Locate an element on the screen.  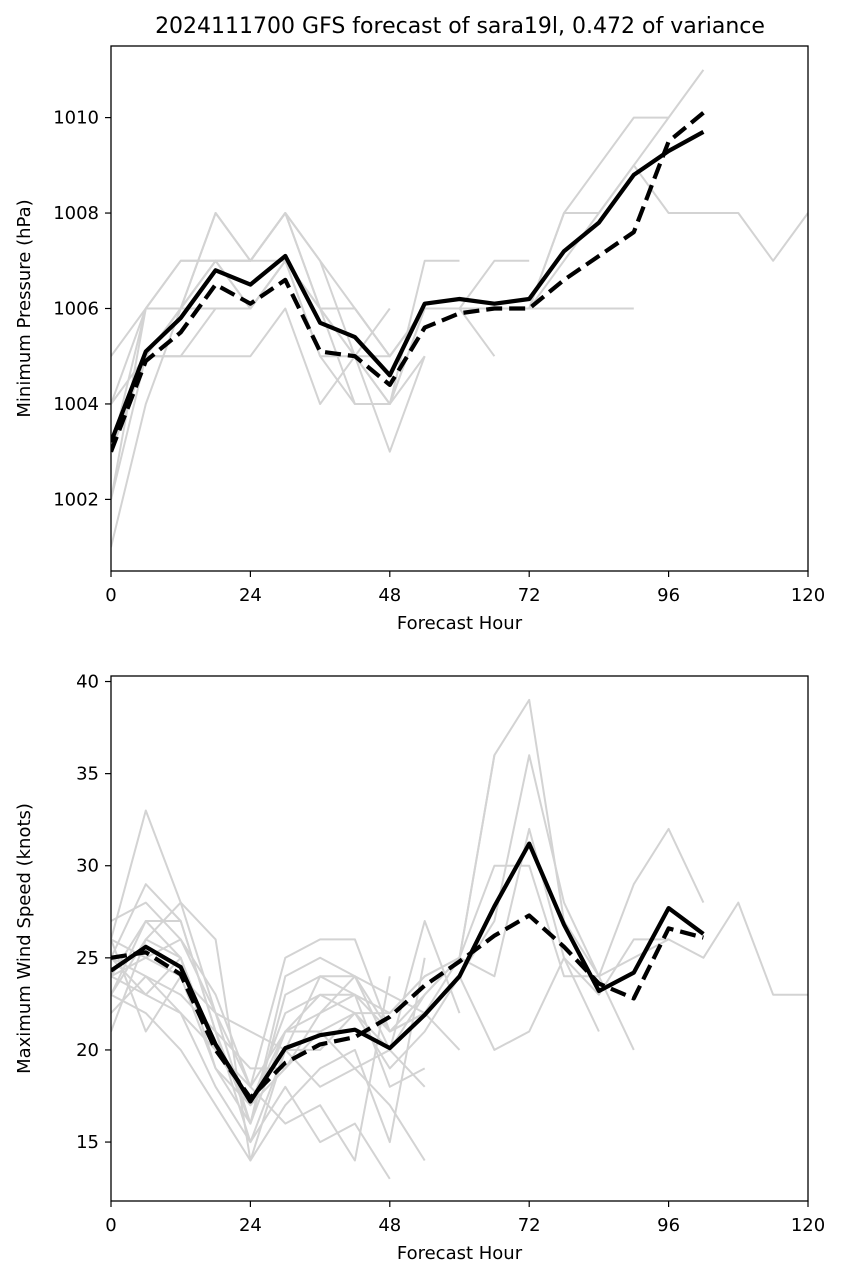
y-tick-label: 1006 is located at coordinates (76, 309).